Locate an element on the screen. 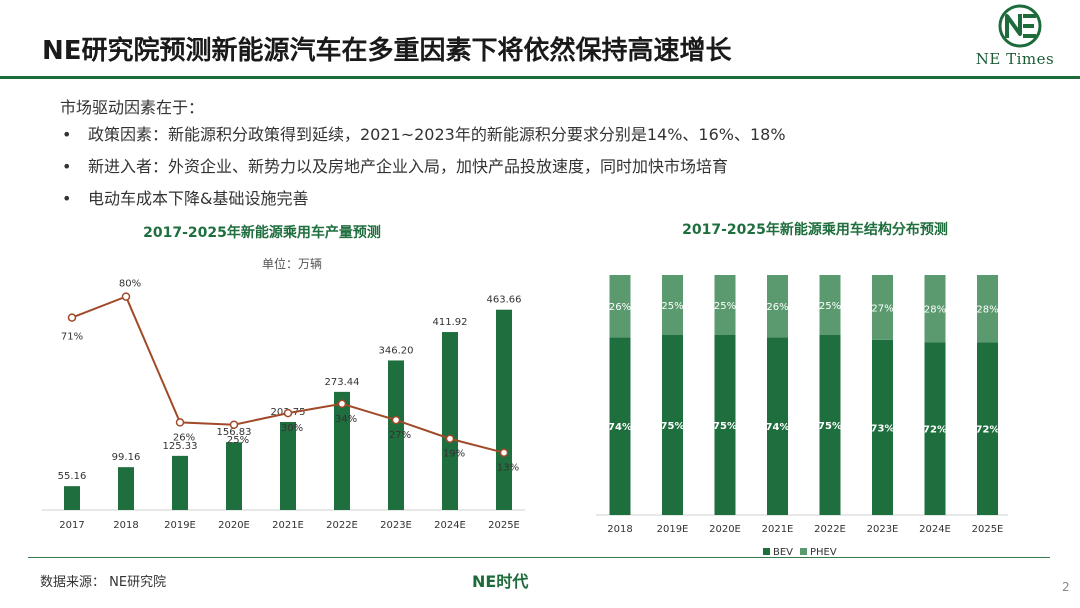 This screenshot has height=608, width=1080. footer-brand: NE时代 is located at coordinates (500, 581).